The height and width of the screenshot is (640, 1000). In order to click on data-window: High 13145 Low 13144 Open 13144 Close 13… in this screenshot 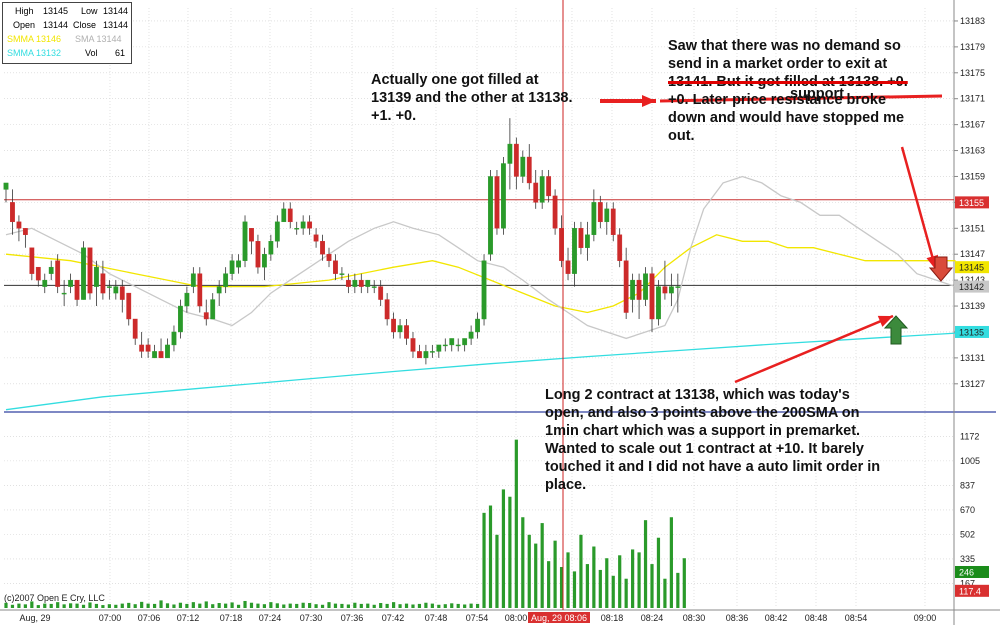, I will do `click(67, 33)`.